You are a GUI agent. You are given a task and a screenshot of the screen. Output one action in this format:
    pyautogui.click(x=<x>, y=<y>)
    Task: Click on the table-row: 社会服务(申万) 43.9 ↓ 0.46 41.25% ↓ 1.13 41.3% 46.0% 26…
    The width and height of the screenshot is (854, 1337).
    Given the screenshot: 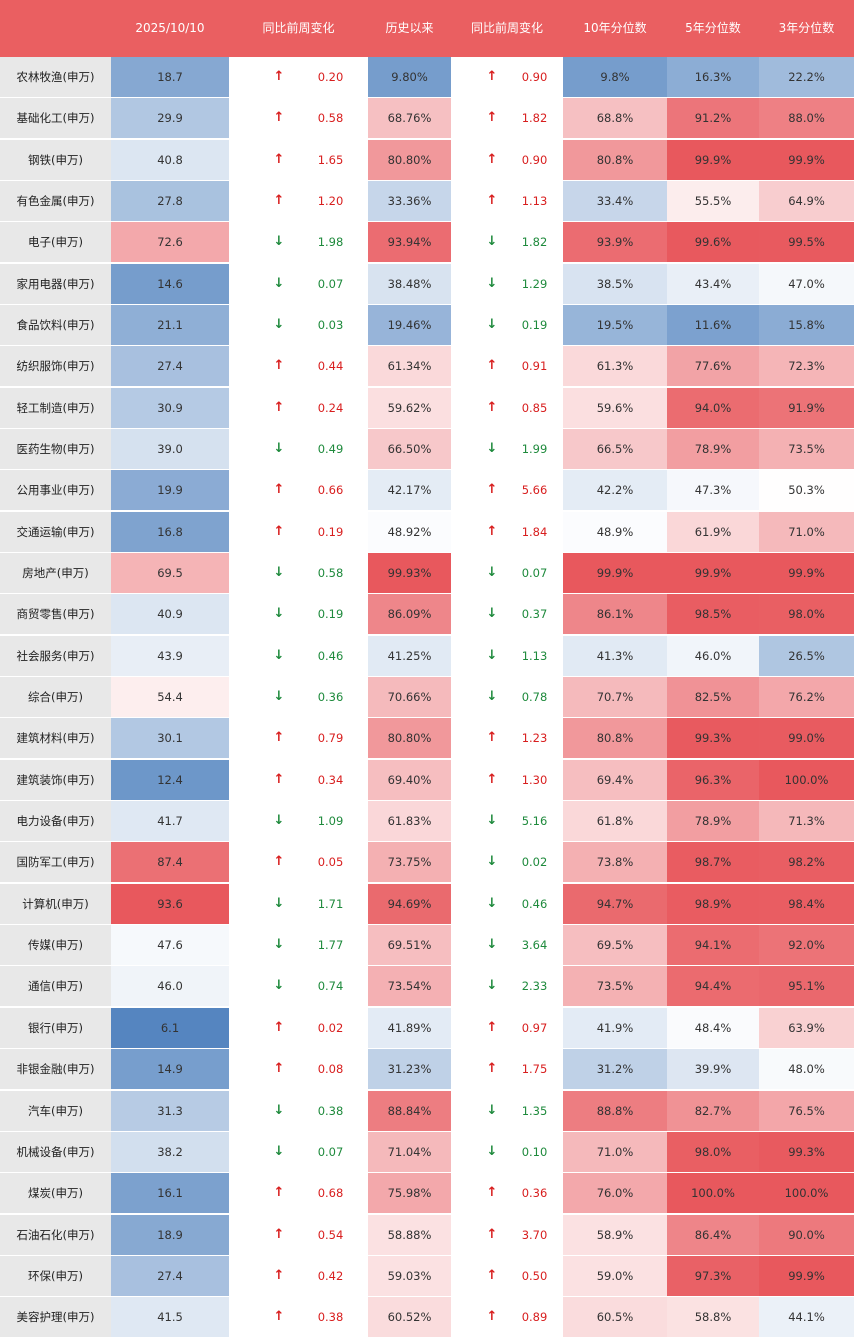 What is the action you would take?
    pyautogui.click(x=427, y=655)
    